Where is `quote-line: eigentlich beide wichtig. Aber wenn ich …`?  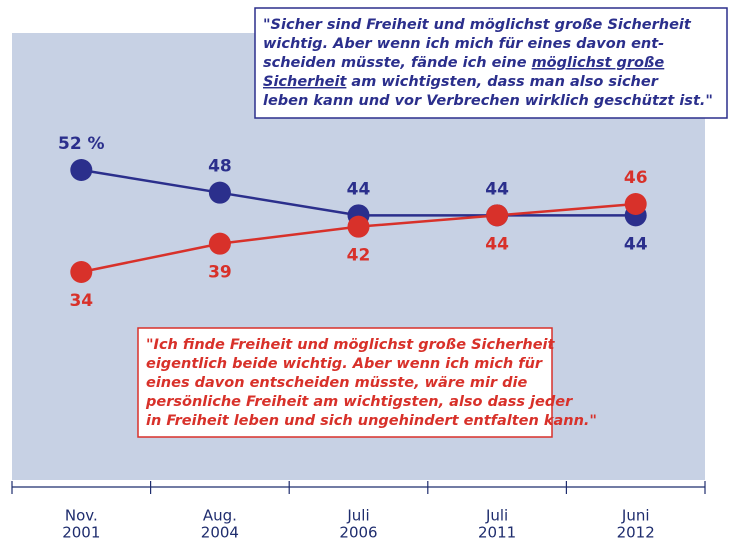 quote-line: eigentlich beide wichtig. Aber wenn ich … is located at coordinates (344, 364).